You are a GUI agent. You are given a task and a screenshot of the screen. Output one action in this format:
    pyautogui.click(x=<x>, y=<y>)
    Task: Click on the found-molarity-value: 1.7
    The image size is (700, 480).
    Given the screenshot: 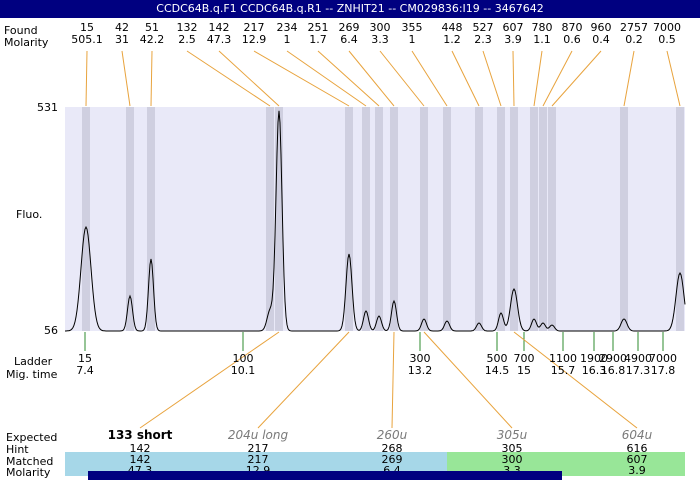 What is the action you would take?
    pyautogui.click(x=318, y=39)
    